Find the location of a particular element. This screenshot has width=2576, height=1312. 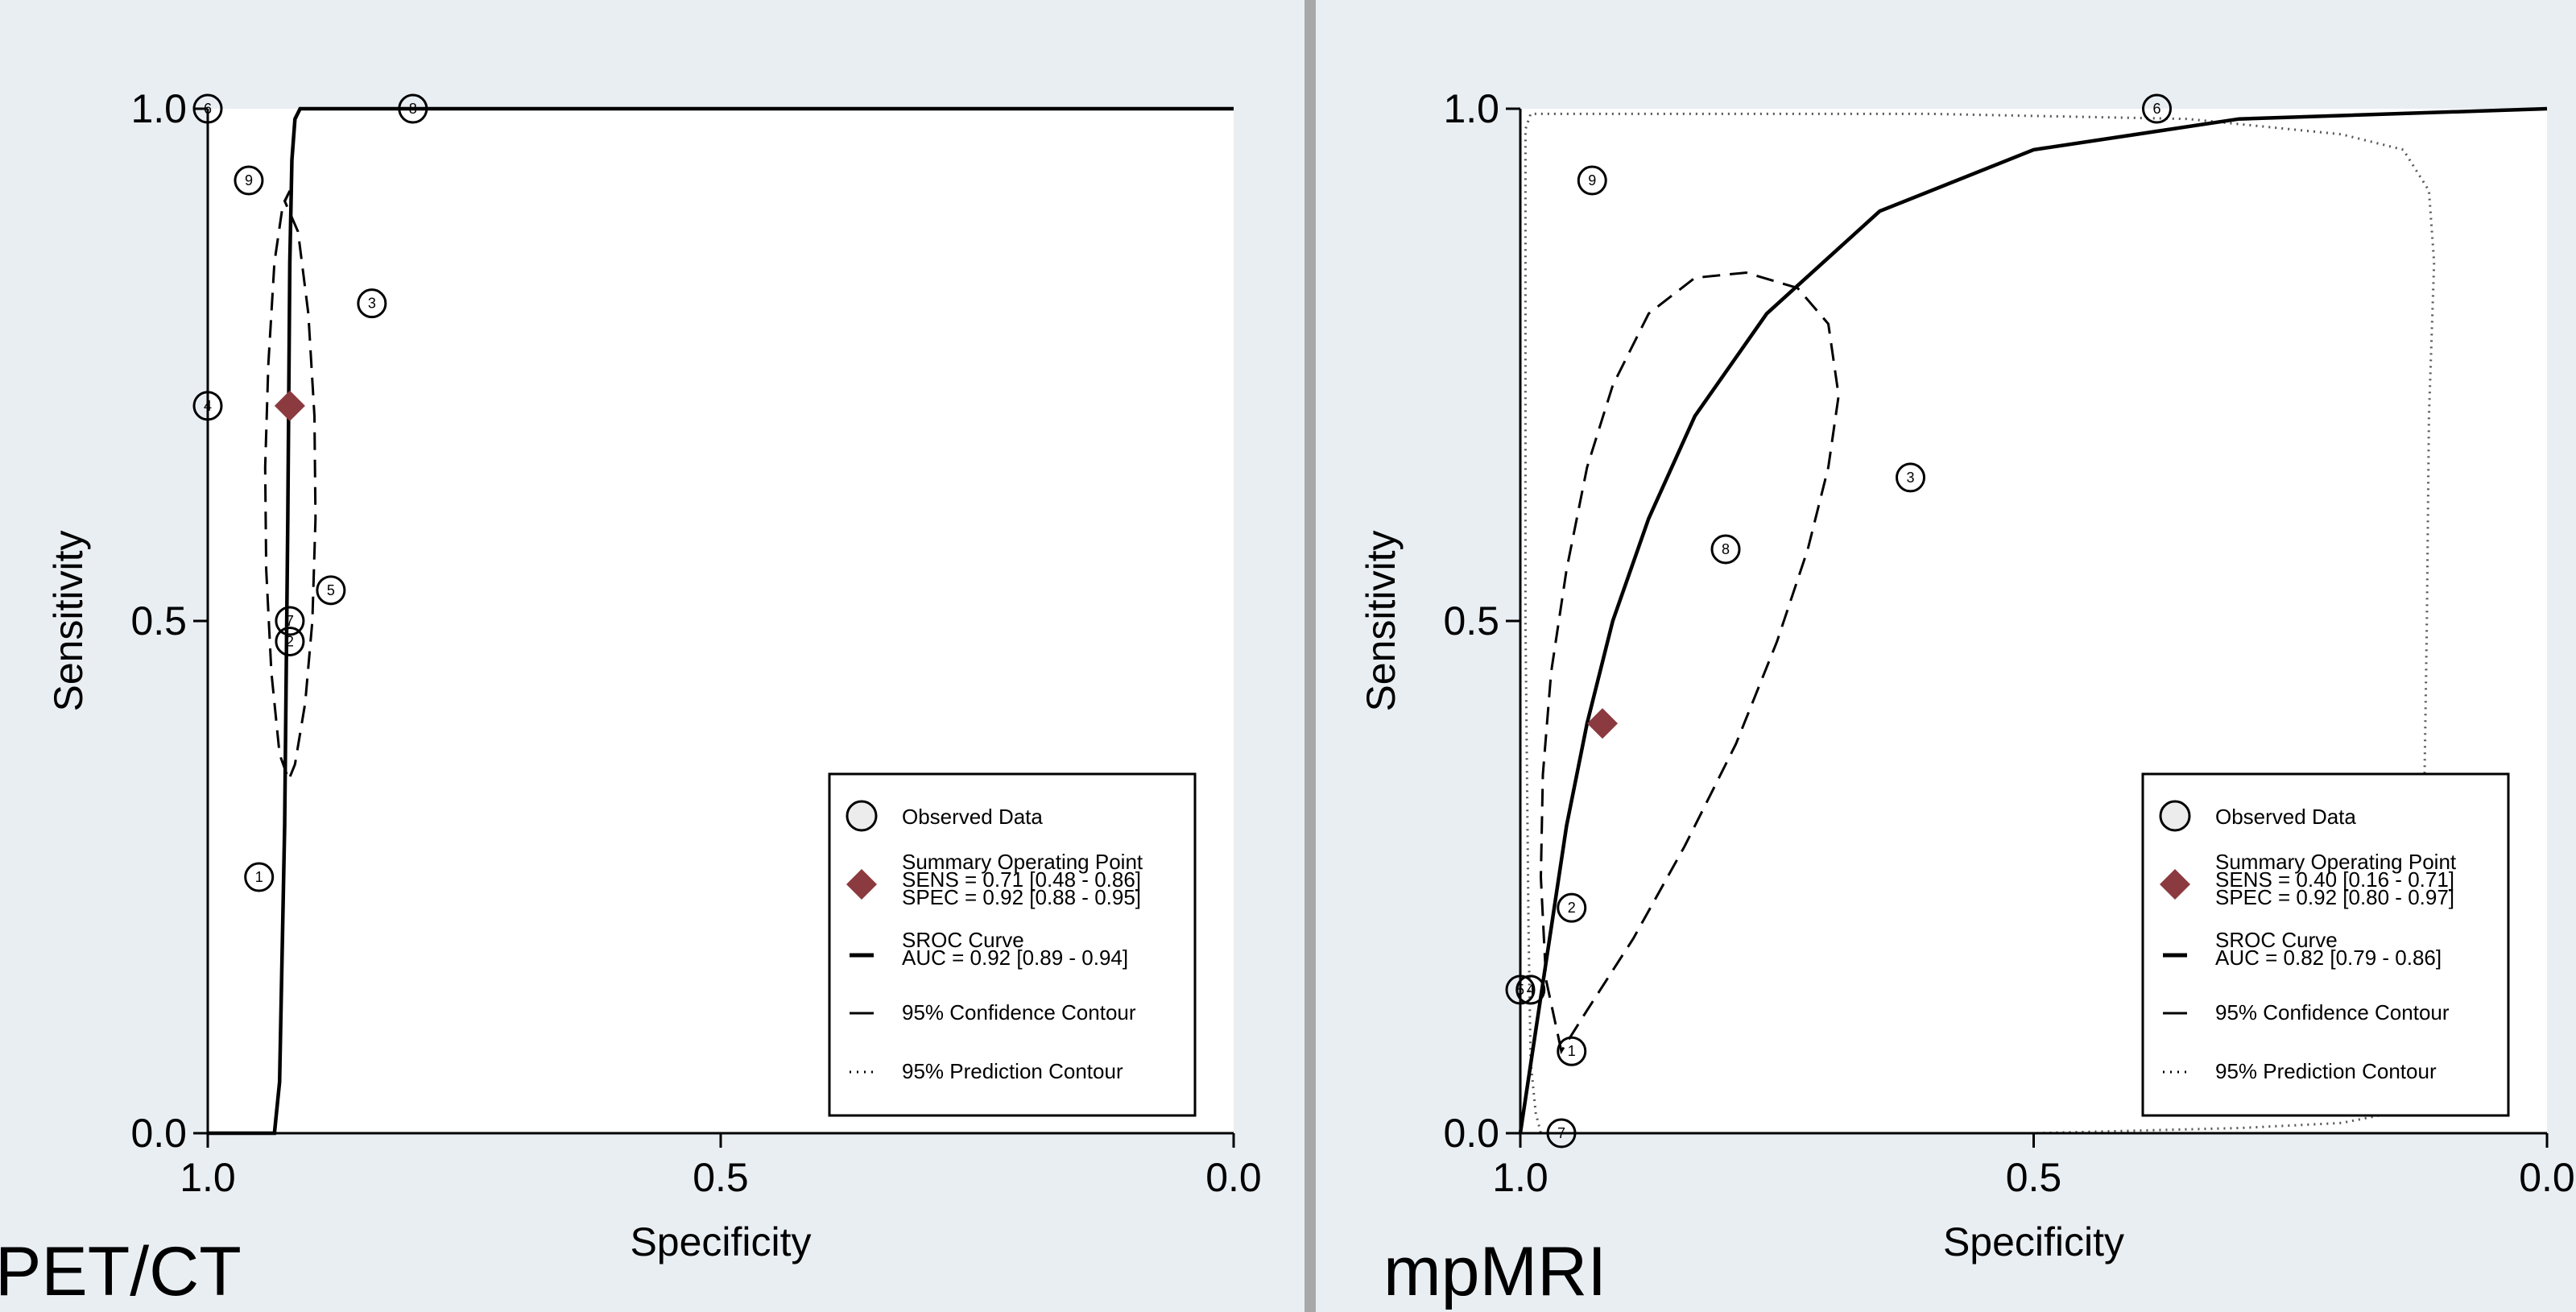

panel-label: PET/CT is located at coordinates (121, 1272).